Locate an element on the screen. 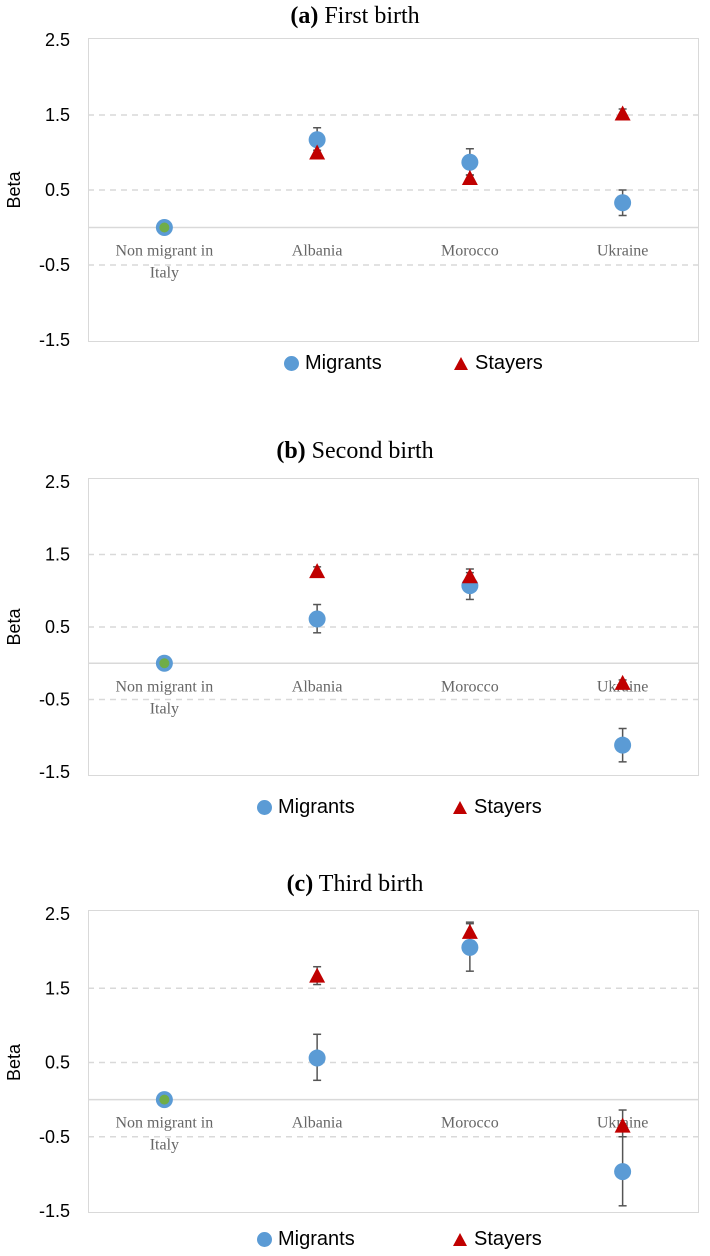 This screenshot has width=710, height=1256. panel-title-text: Third birth is located at coordinates (371, 884).